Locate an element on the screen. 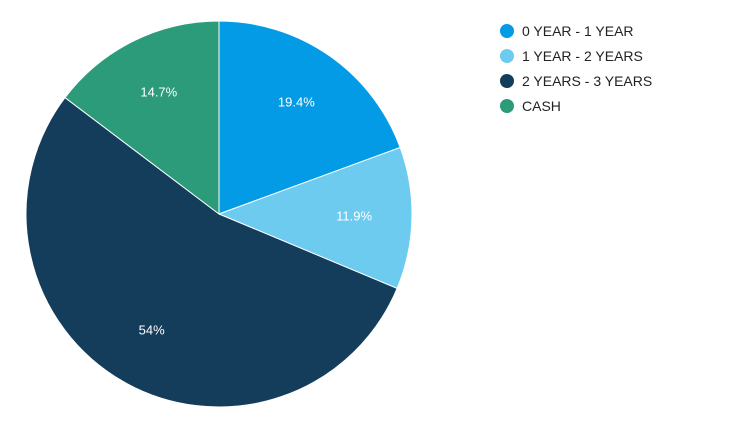 This screenshot has height=423, width=739. legend-swatch-0-1-year is located at coordinates (507, 30).